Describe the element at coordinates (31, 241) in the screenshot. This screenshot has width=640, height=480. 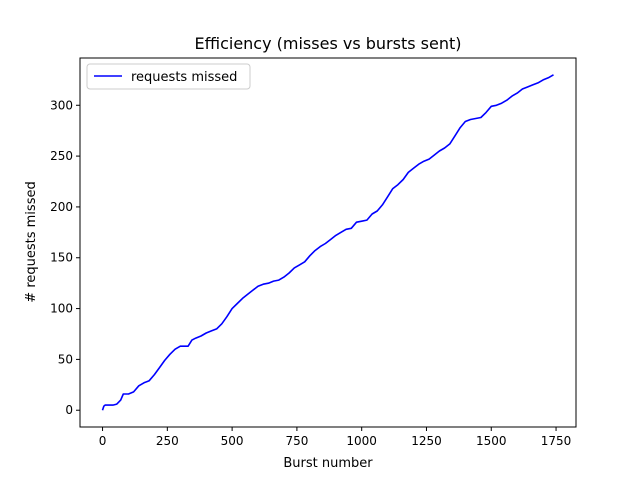
I see `y-axis-label: # requests missed` at that location.